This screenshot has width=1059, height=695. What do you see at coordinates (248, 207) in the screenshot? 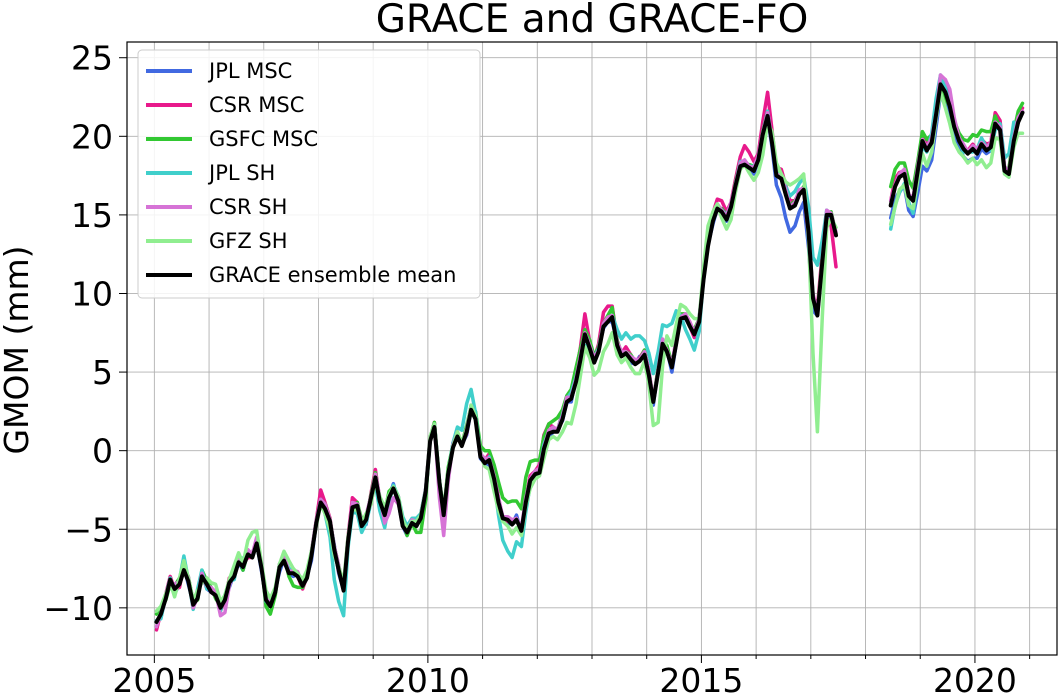
I see `legend-label: CSR SH` at bounding box center [248, 207].